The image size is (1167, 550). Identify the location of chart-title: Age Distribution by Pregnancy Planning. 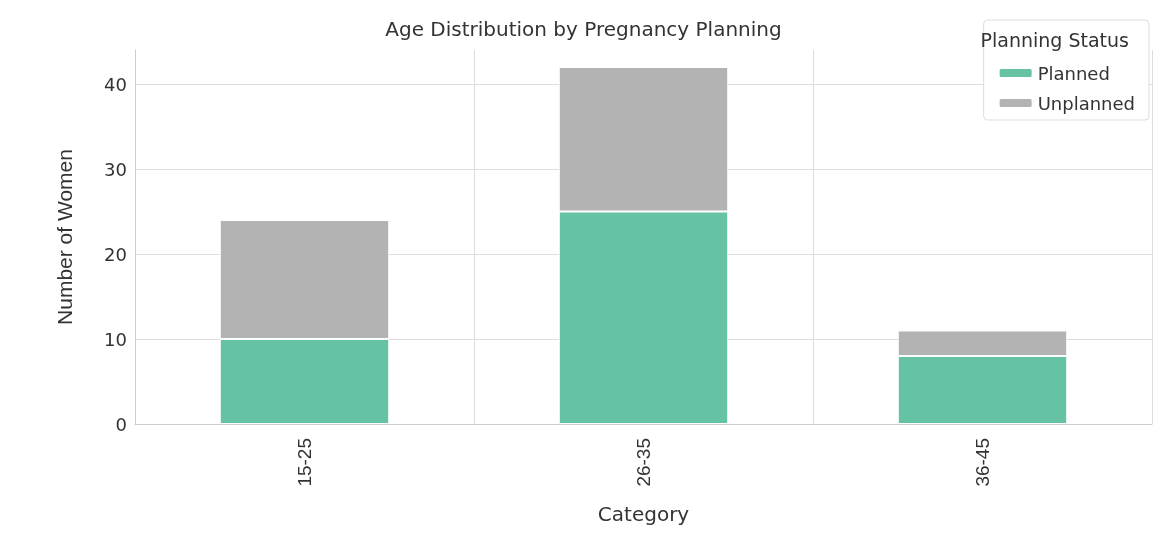
(583, 29).